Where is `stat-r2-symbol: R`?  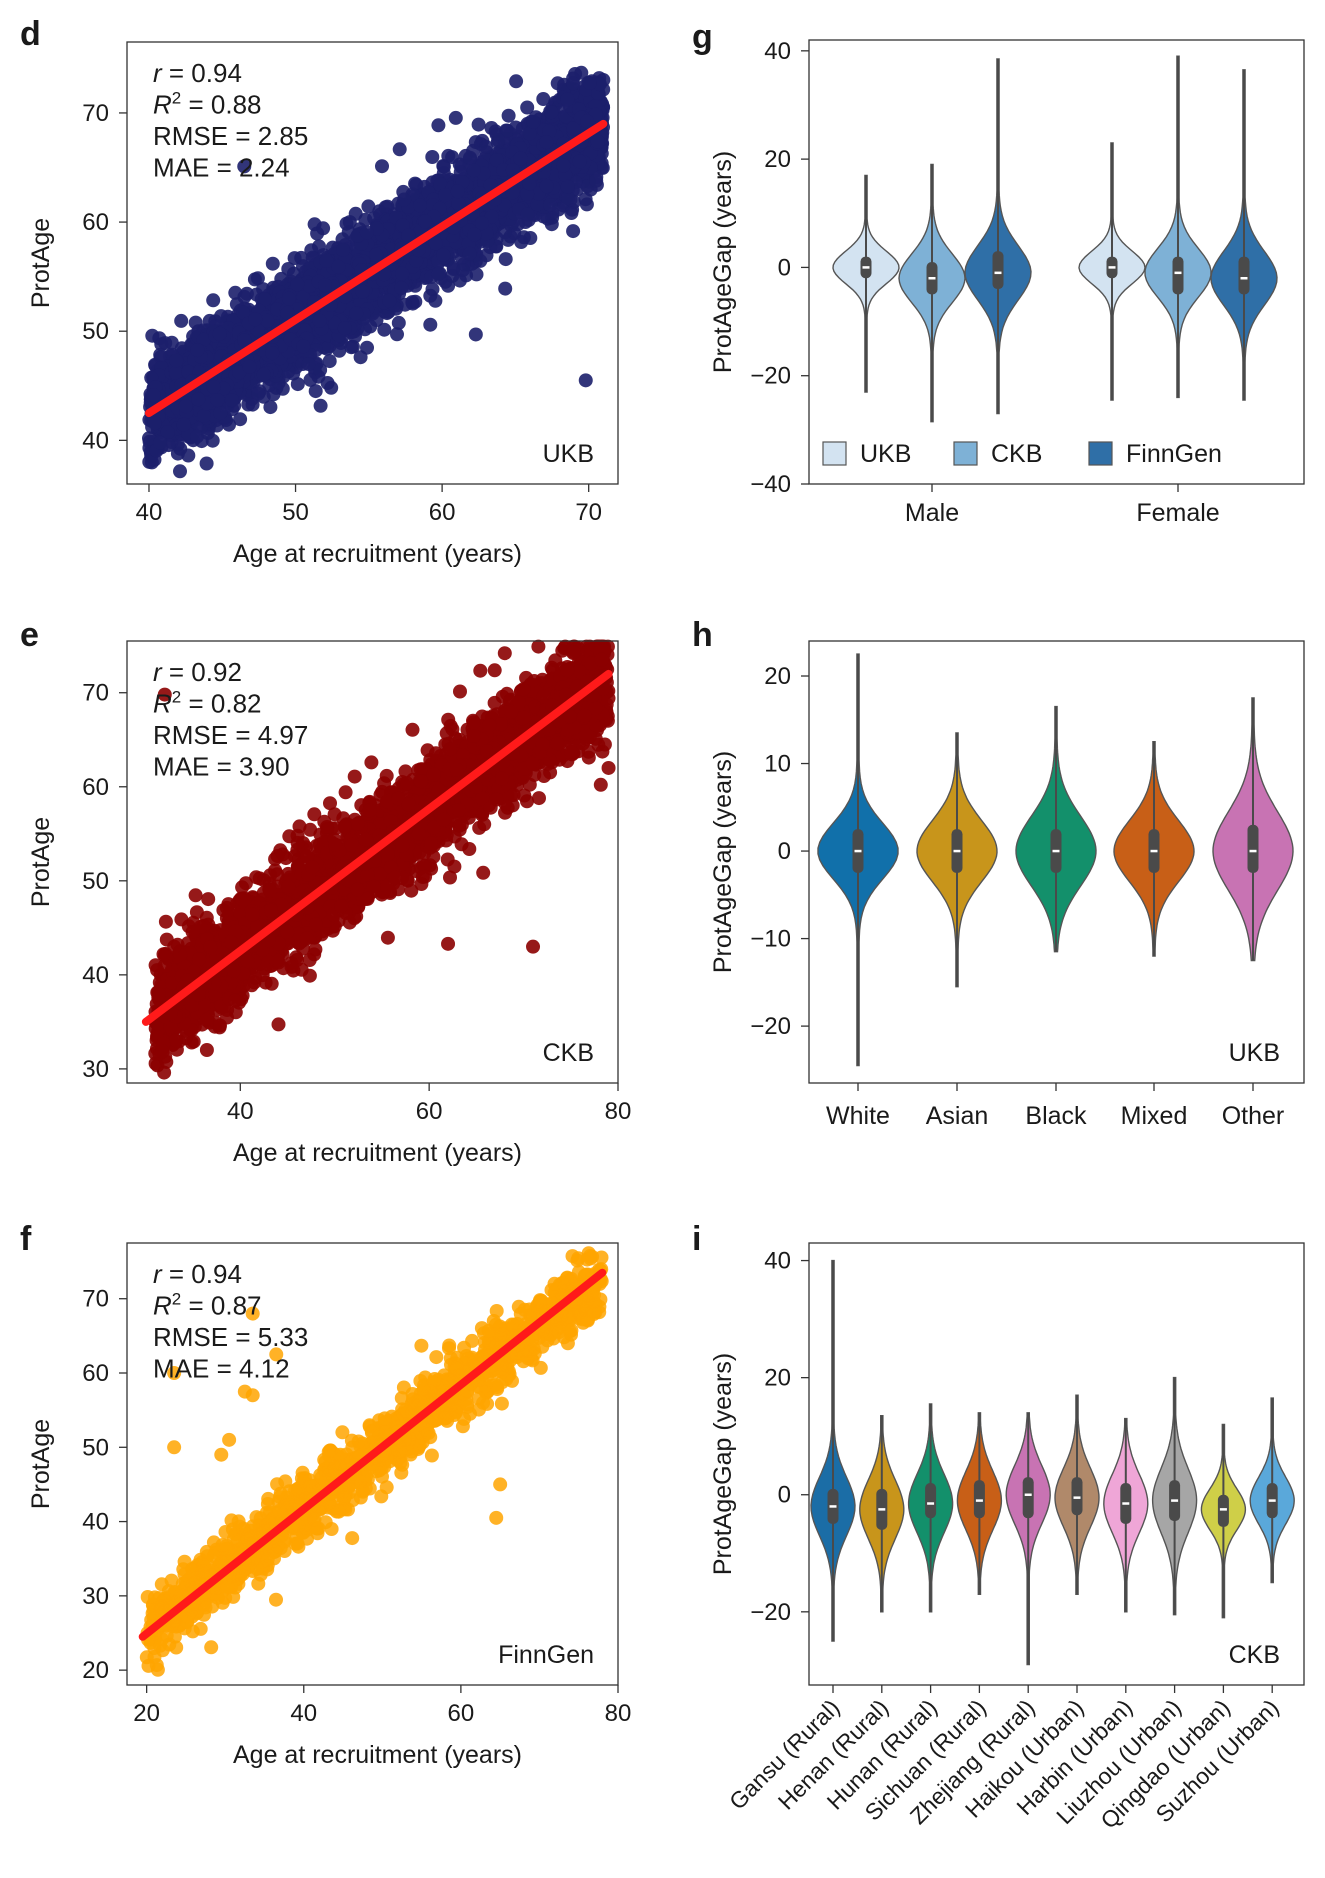 stat-r2-symbol: R is located at coordinates (162, 105).